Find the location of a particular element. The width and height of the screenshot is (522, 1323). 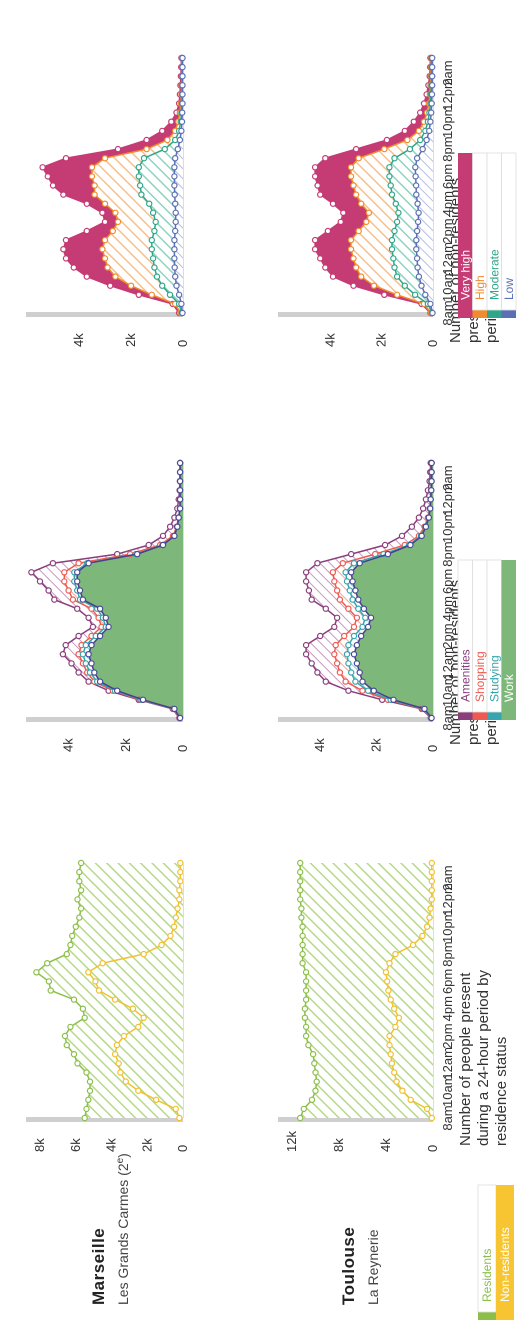

area-residents is located at coordinates (366, 990).